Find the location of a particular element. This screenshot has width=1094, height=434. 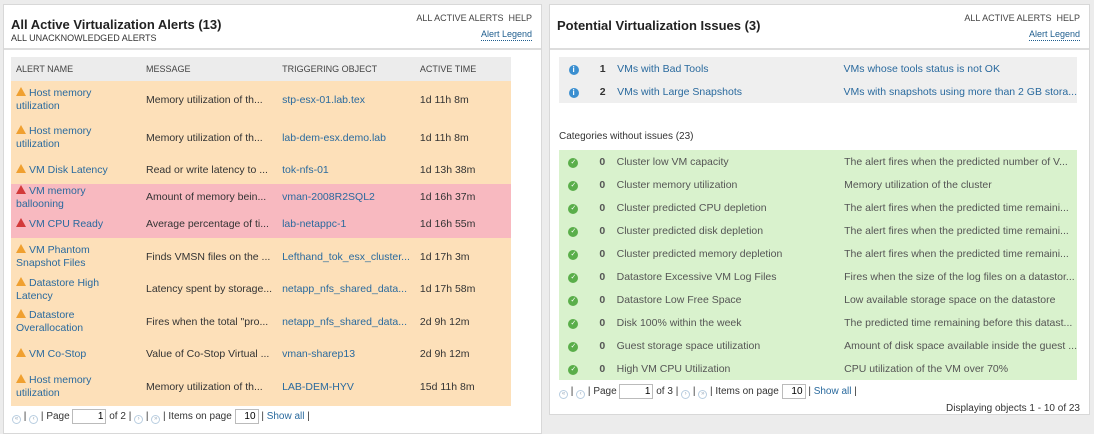

col-alert-name: ALERT NAME is located at coordinates (76, 69).